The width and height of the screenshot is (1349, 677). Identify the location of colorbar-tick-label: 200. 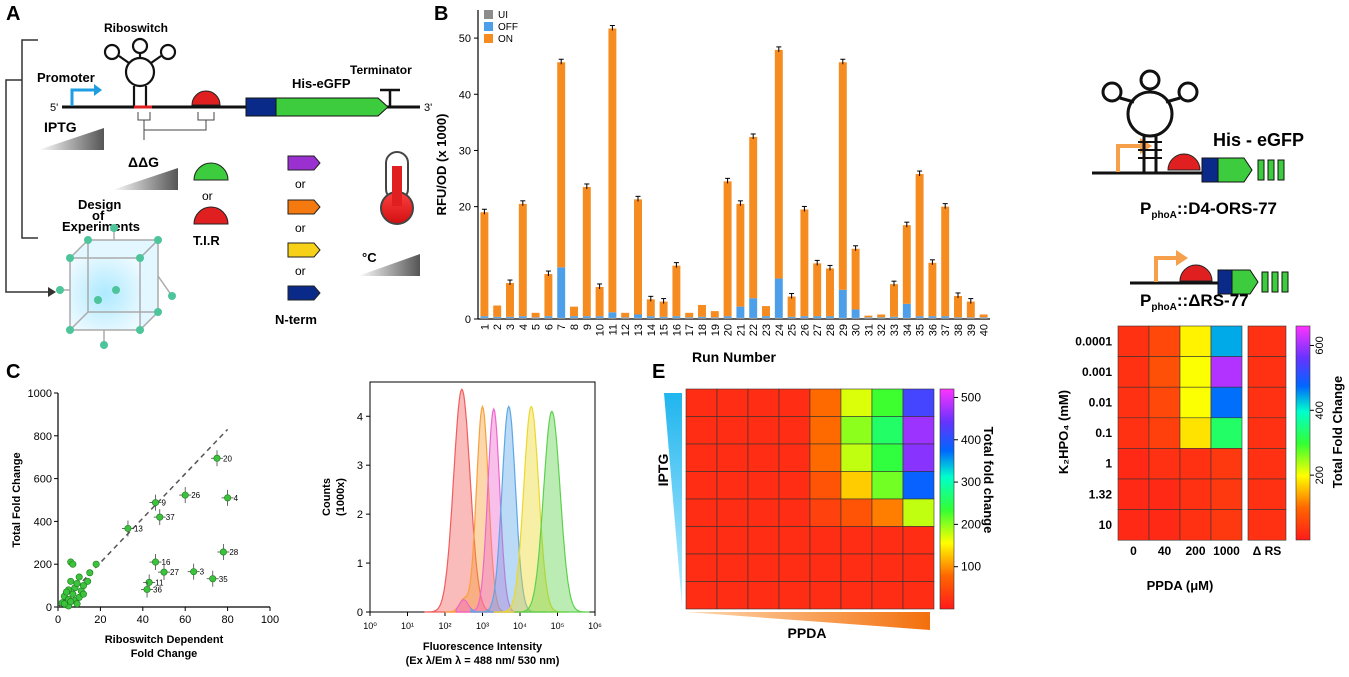
(971, 524).